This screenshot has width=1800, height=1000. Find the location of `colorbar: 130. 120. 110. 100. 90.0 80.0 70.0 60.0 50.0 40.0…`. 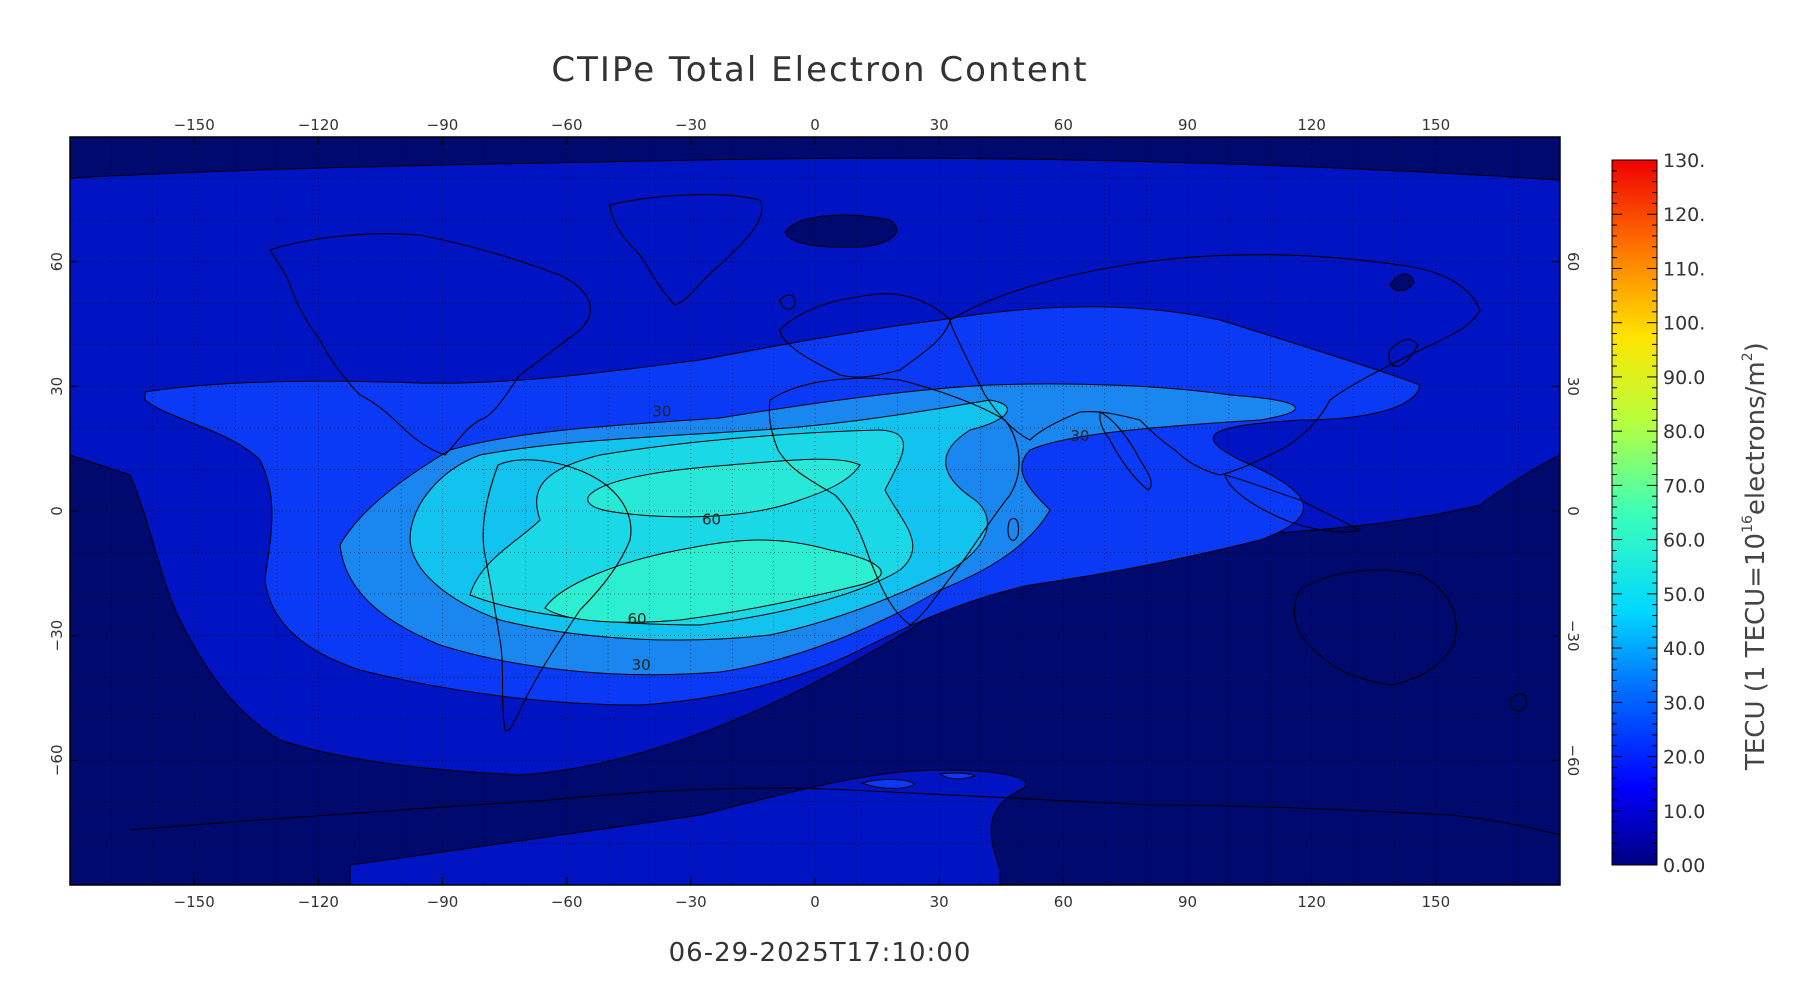

colorbar: 130. 120. 110. 100. 90.0 80.0 70.0 60.0 50.0 40.0… is located at coordinates (1658, 513).